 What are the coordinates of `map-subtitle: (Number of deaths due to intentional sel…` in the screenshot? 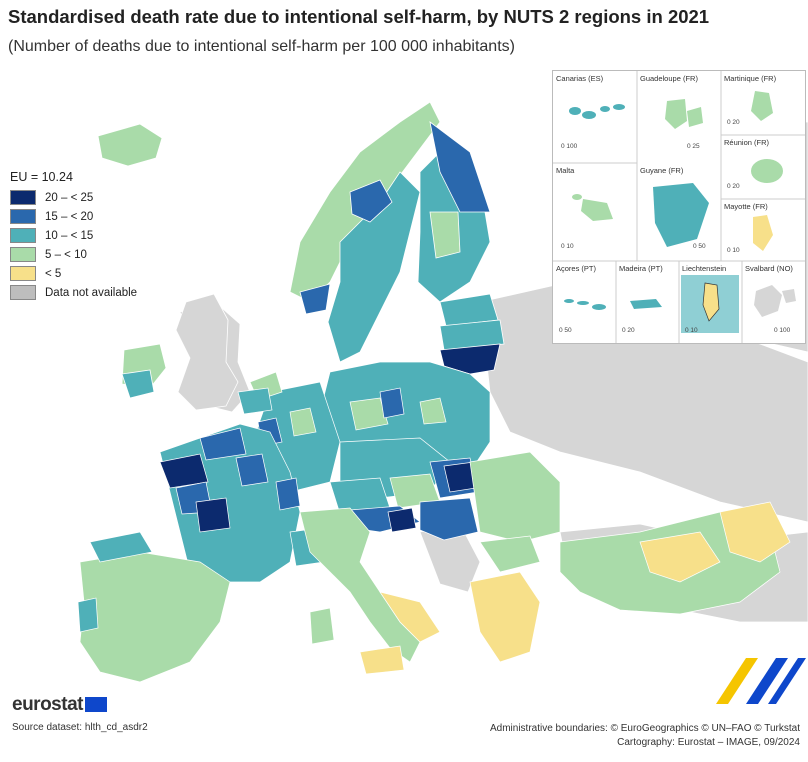 It's located at (261, 46).